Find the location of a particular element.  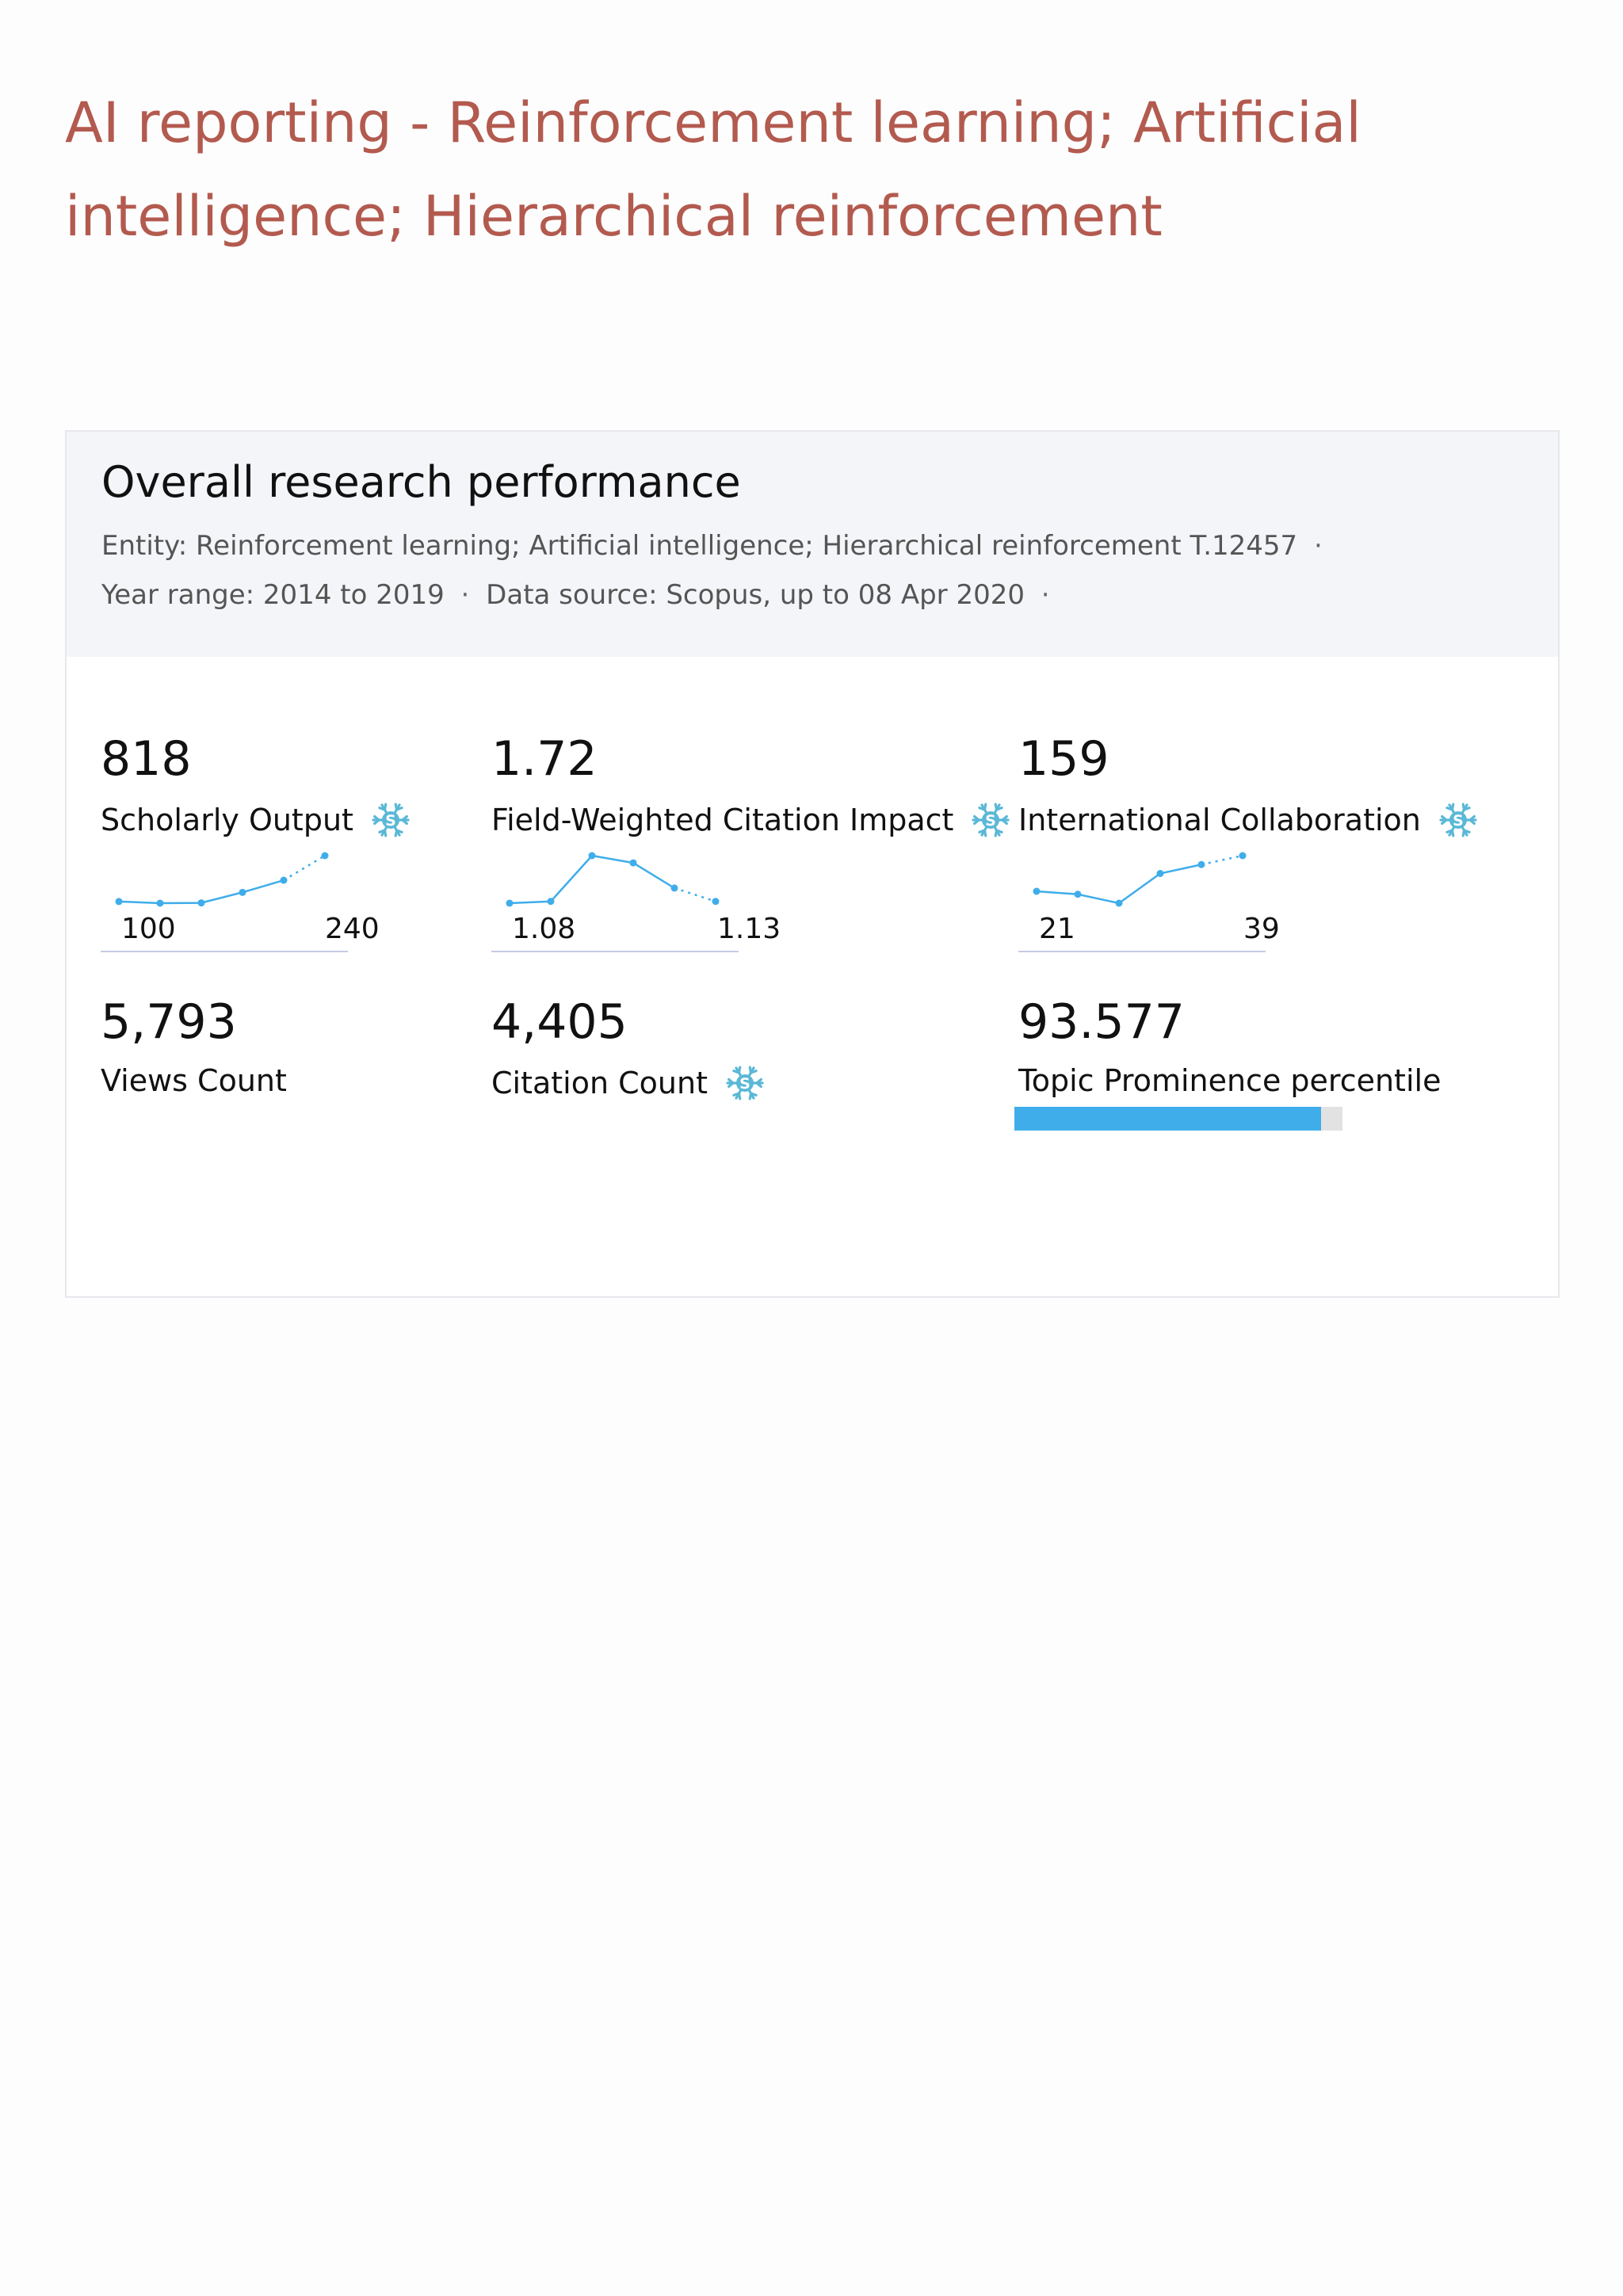

fwci-sparkline is located at coordinates (613, 879).